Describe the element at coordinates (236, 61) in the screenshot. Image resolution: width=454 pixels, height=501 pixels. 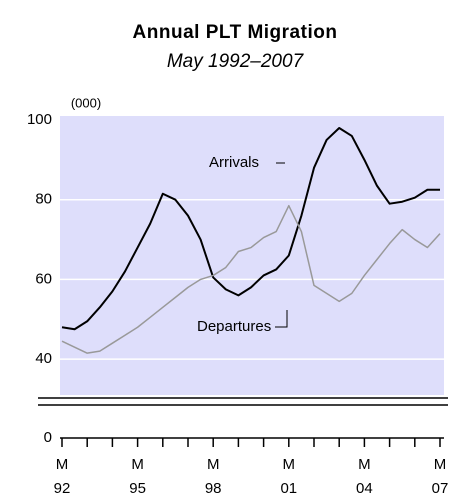
I see `chart-subtitle: May 1992–2007` at that location.